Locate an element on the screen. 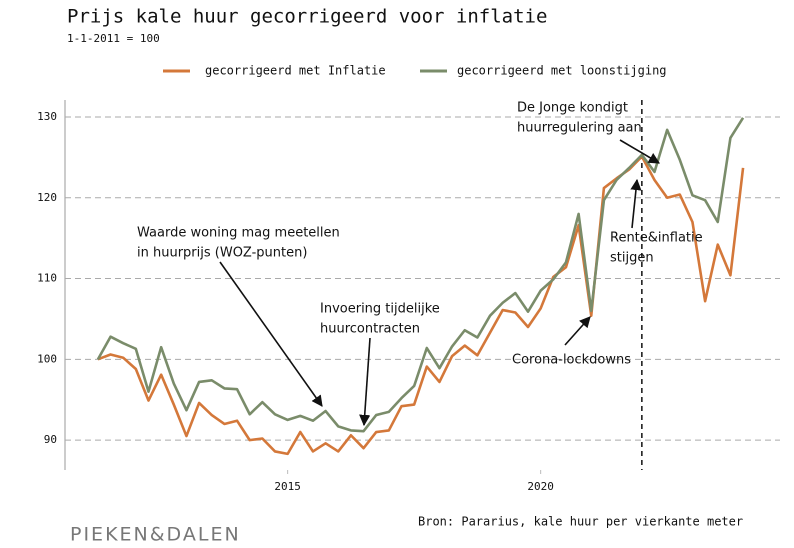 The width and height of the screenshot is (794, 548). y-tick-label: 130 is located at coordinates (47, 116).